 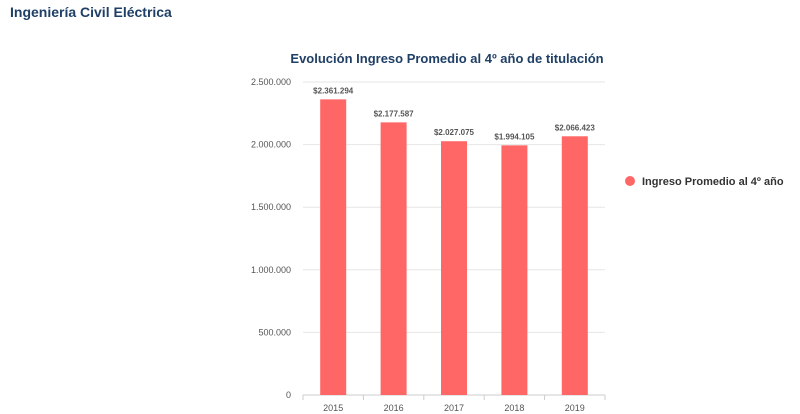 I want to click on x-tick-label-2015: 2015, so click(x=333, y=408).